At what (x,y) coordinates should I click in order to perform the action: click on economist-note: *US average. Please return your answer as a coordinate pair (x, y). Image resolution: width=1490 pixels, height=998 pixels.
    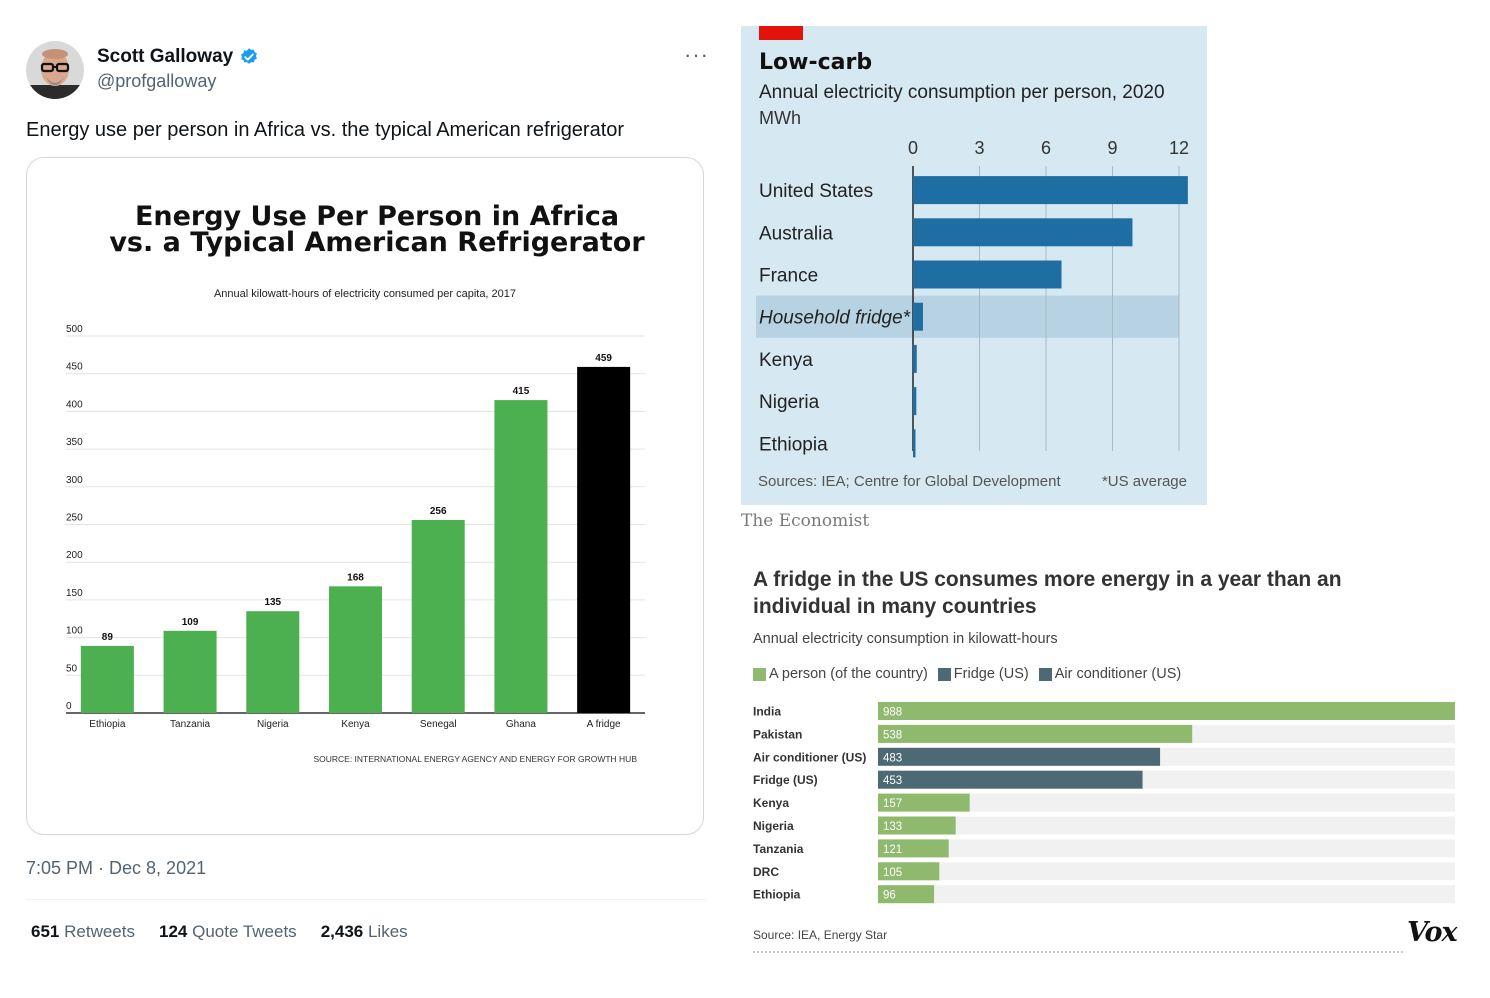
    Looking at the image, I should click on (1144, 481).